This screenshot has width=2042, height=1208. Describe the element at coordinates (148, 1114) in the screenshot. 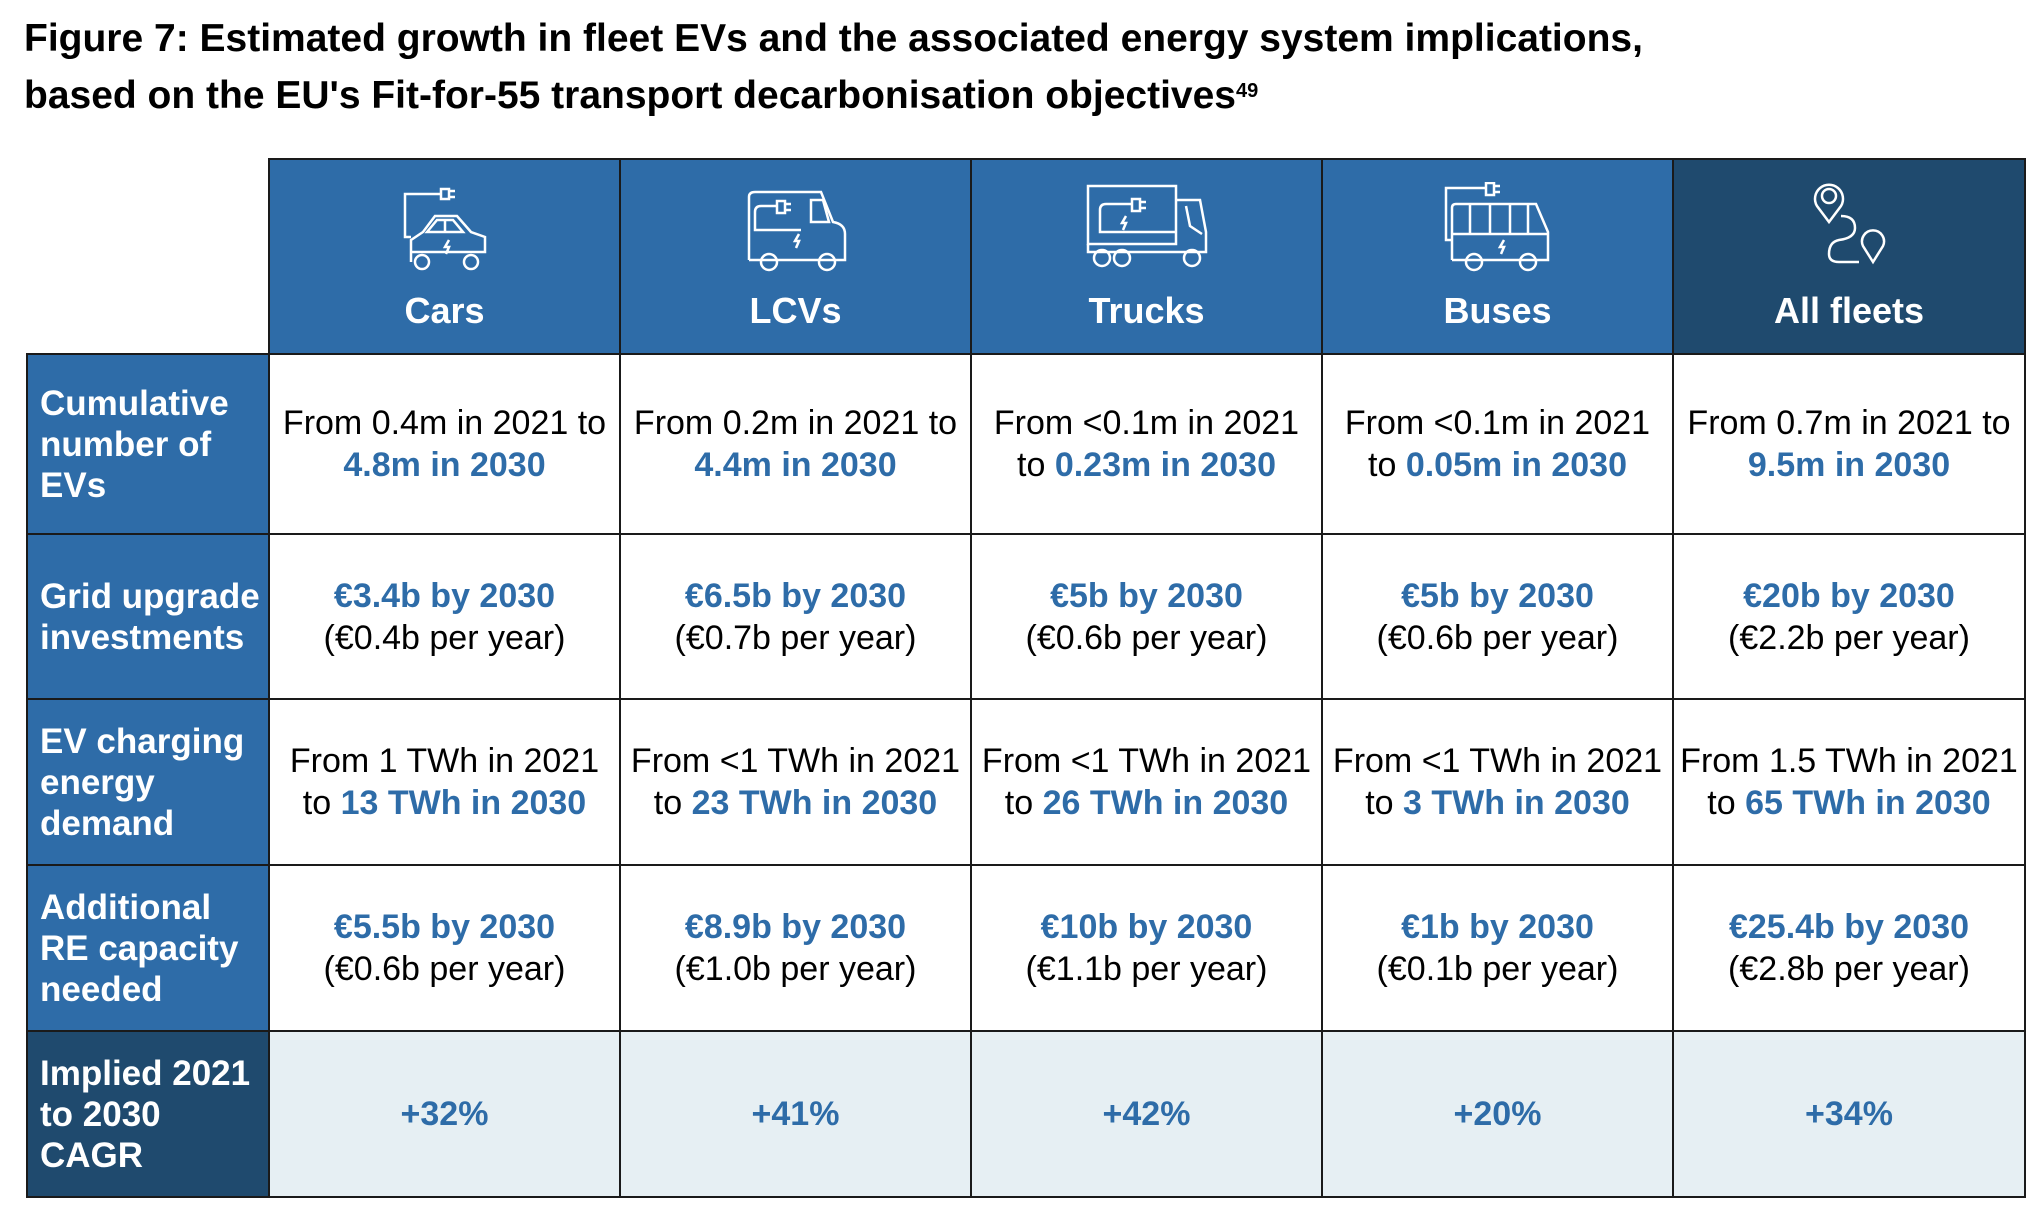

I see `row-label: Implied 2021 to 2030 CAGR` at that location.